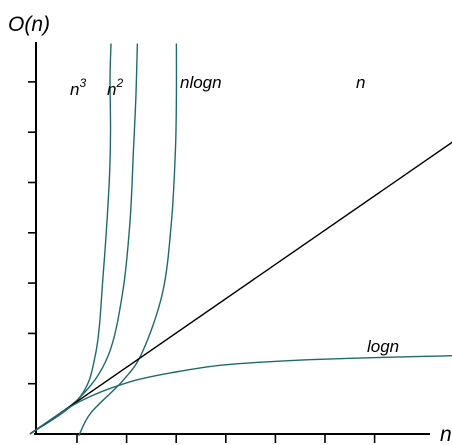 This screenshot has width=452, height=445. Describe the element at coordinates (29, 24) in the screenshot. I see `y-axis-label: O(n)` at that location.